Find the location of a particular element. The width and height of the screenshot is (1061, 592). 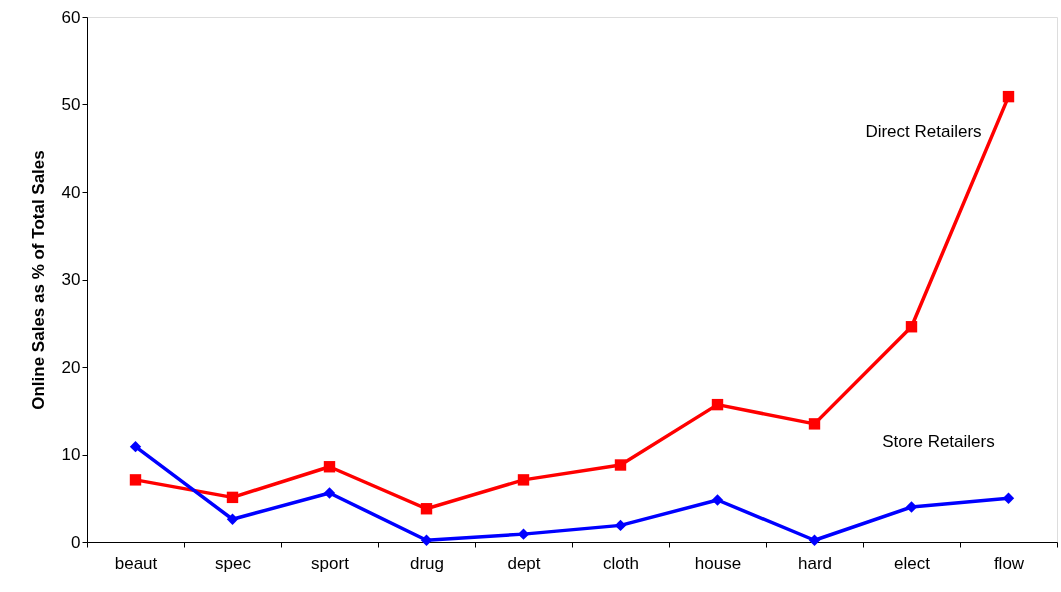

y-tick-label: 10 is located at coordinates (71, 454).